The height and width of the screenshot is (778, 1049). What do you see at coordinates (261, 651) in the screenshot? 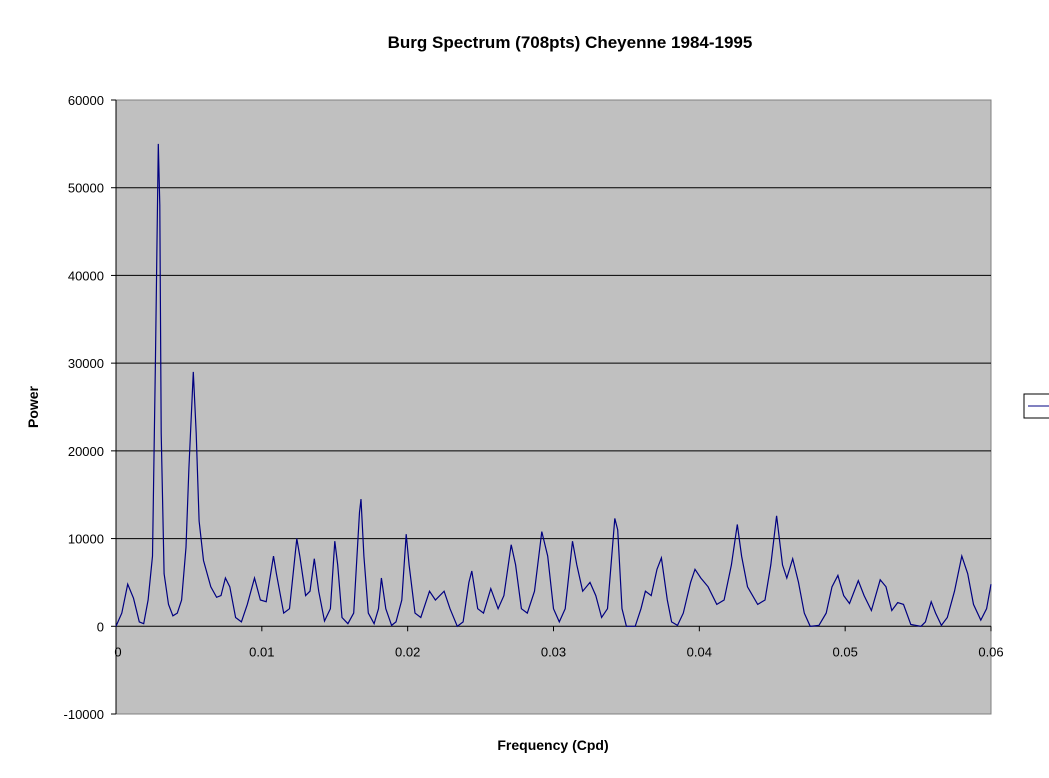
I see `x-tick-label: 0.01` at bounding box center [261, 651].